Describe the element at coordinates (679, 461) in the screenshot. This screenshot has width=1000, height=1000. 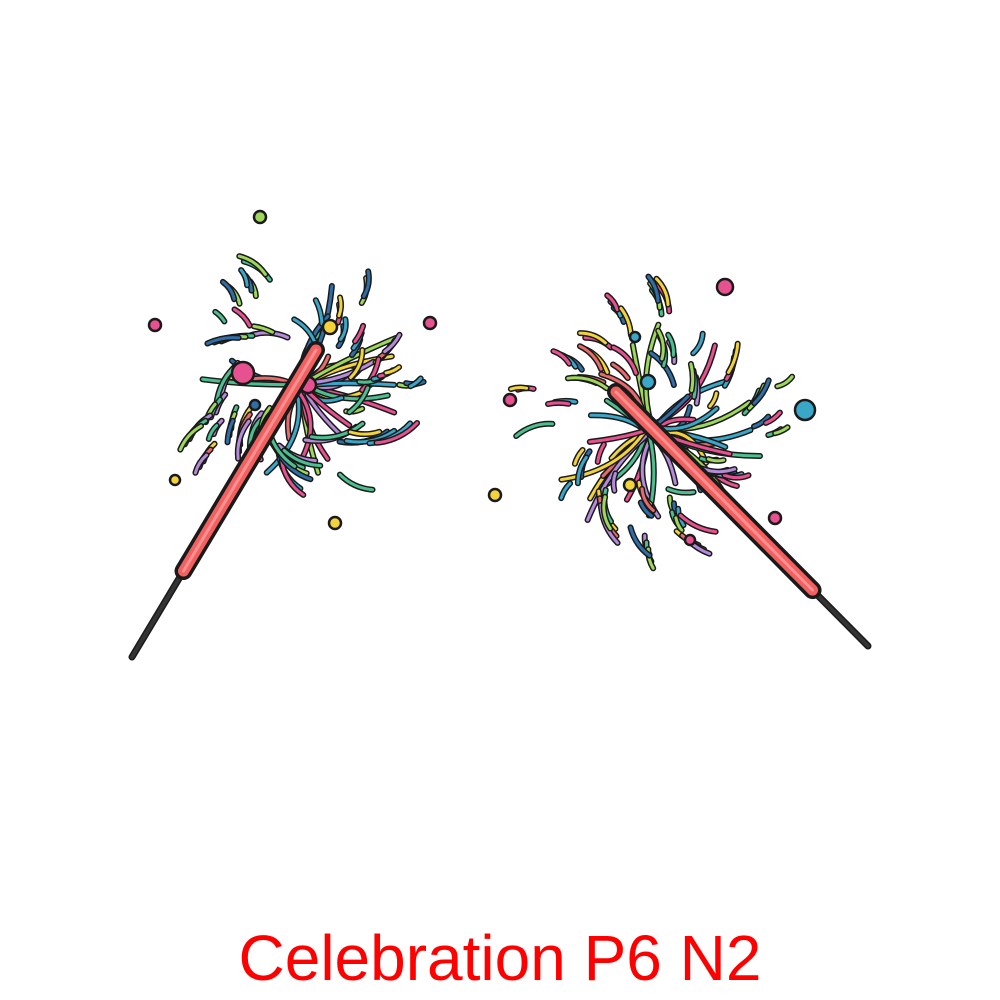
I see `right-sparkler` at that location.